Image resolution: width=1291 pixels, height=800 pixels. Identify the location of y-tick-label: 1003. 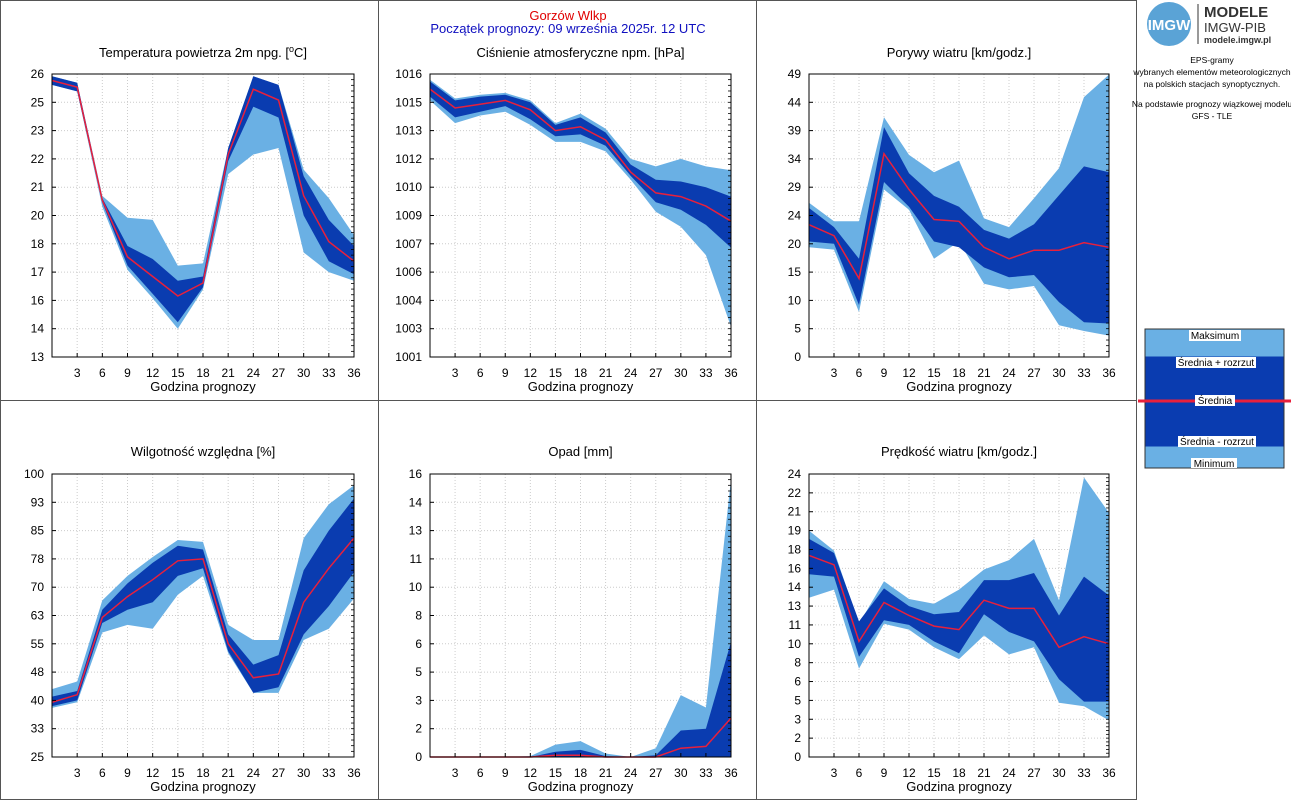
(408, 329).